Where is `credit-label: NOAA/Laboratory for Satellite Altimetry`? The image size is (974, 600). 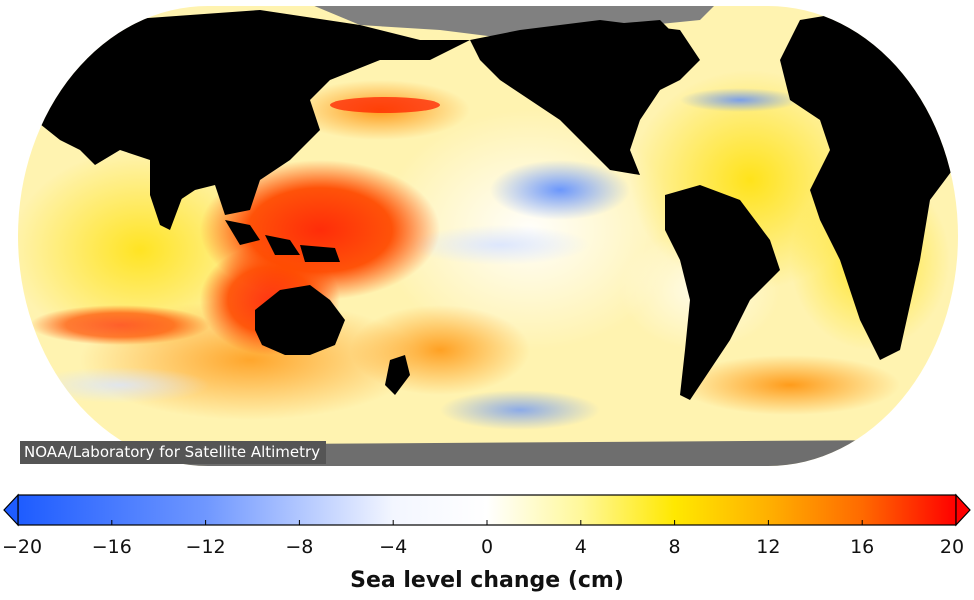 credit-label: NOAA/Laboratory for Satellite Altimetry is located at coordinates (173, 452).